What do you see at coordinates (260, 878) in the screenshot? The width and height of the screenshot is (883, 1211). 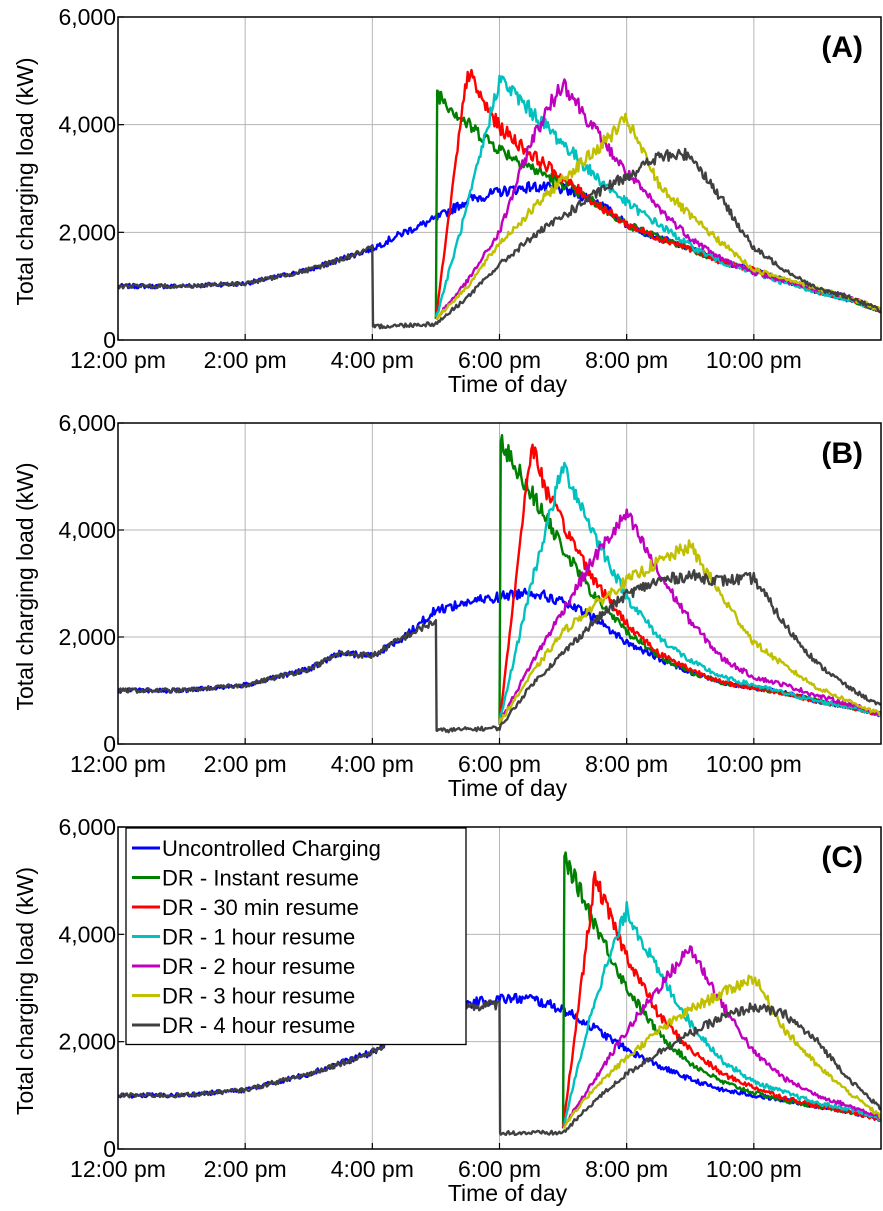 I see `legend-label: DR - Instant resume` at bounding box center [260, 878].